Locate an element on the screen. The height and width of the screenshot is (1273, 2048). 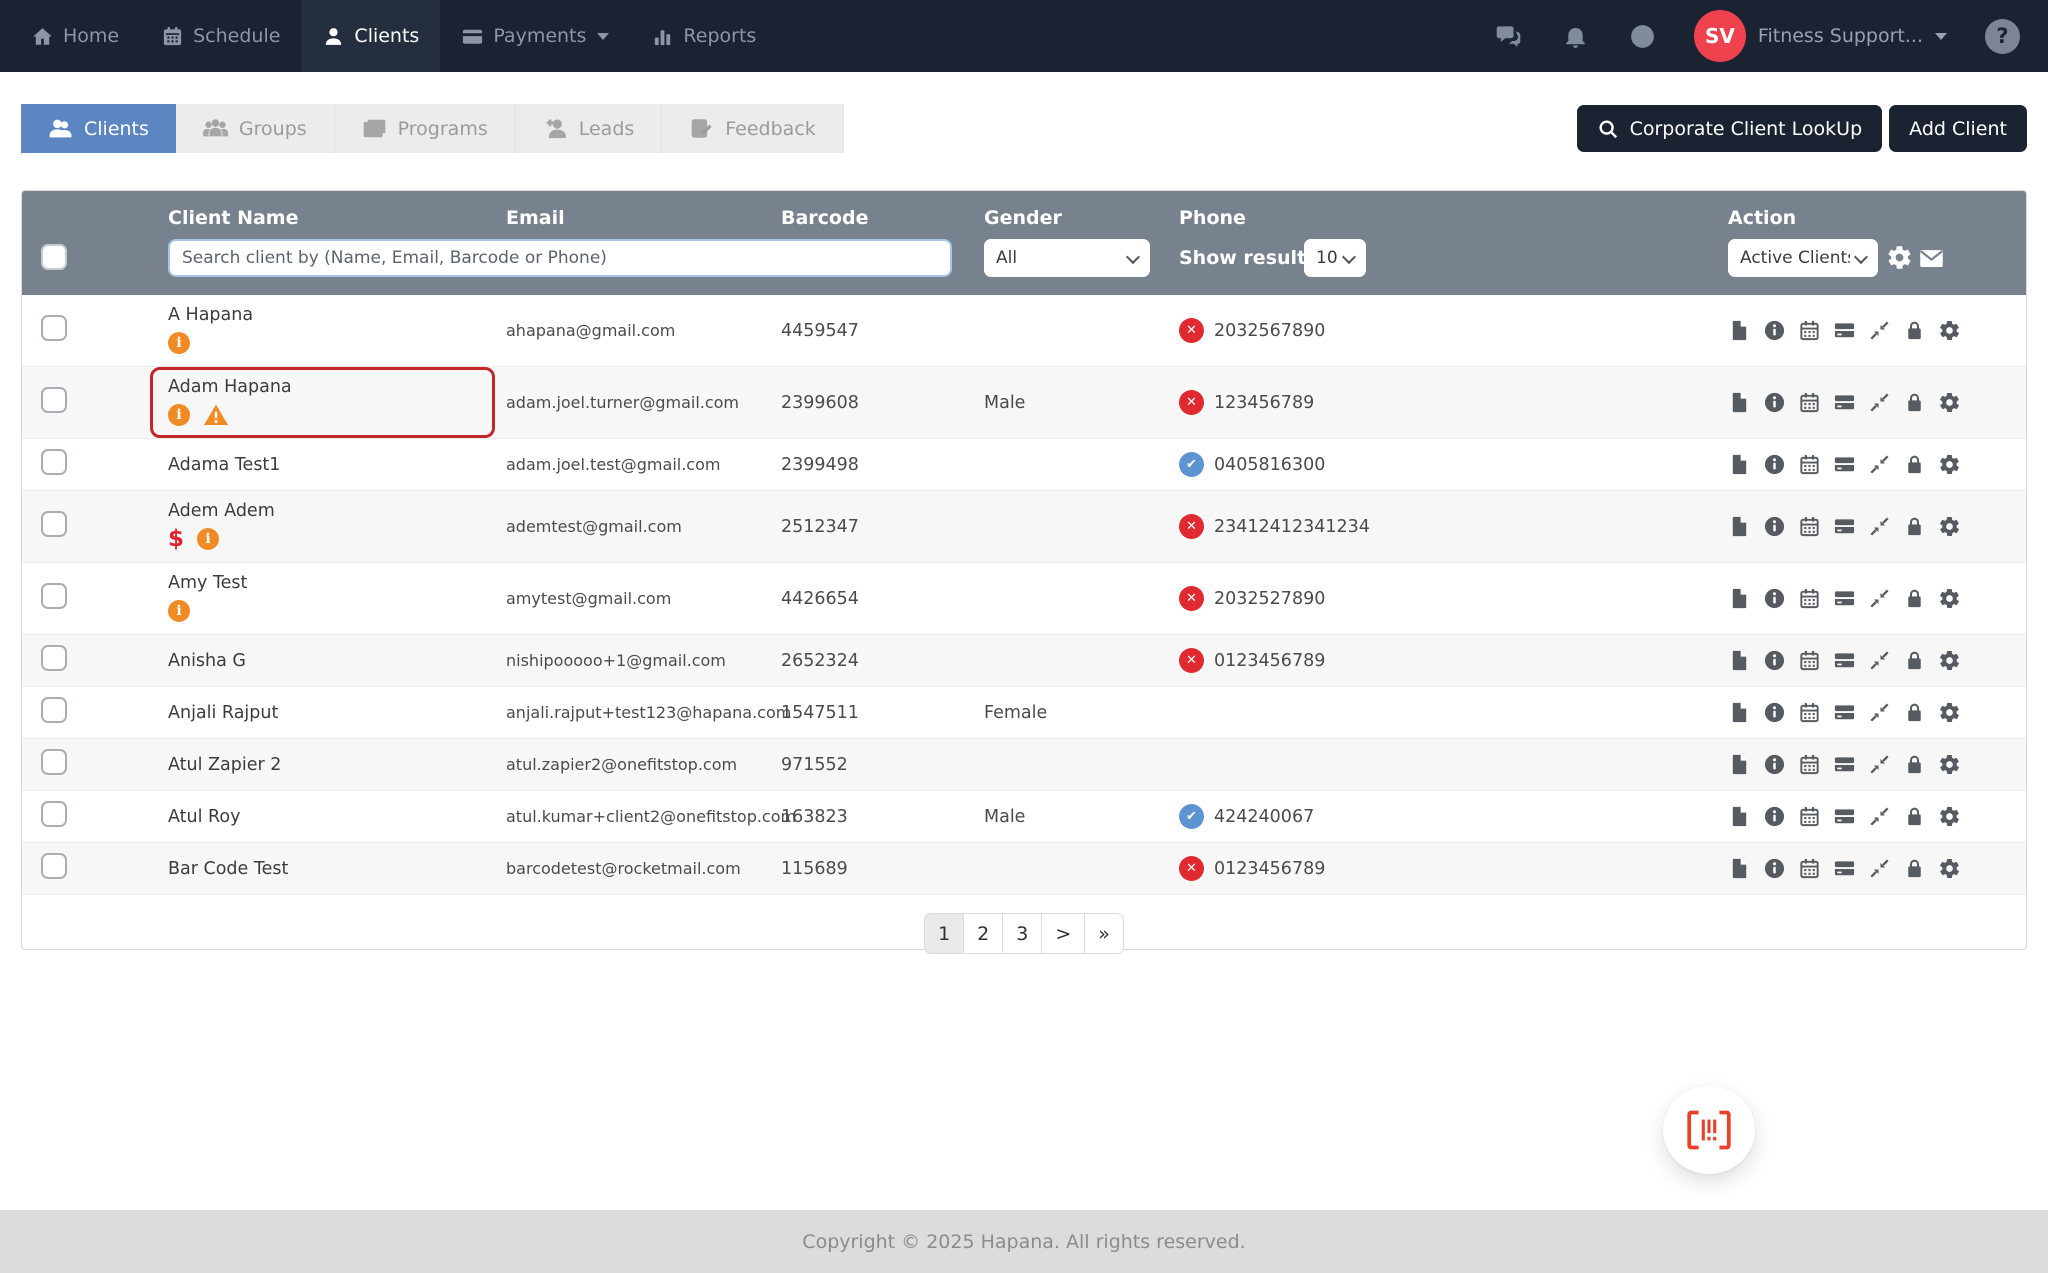
nav-item-payments: Payments is located at coordinates (535, 36).